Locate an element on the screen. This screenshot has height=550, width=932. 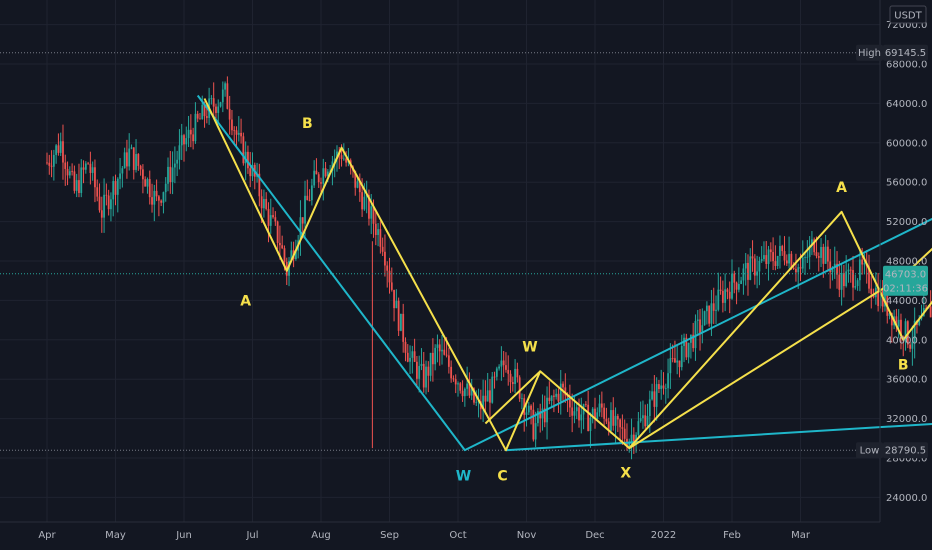
time-tick-label: Apr is located at coordinates (47, 535).